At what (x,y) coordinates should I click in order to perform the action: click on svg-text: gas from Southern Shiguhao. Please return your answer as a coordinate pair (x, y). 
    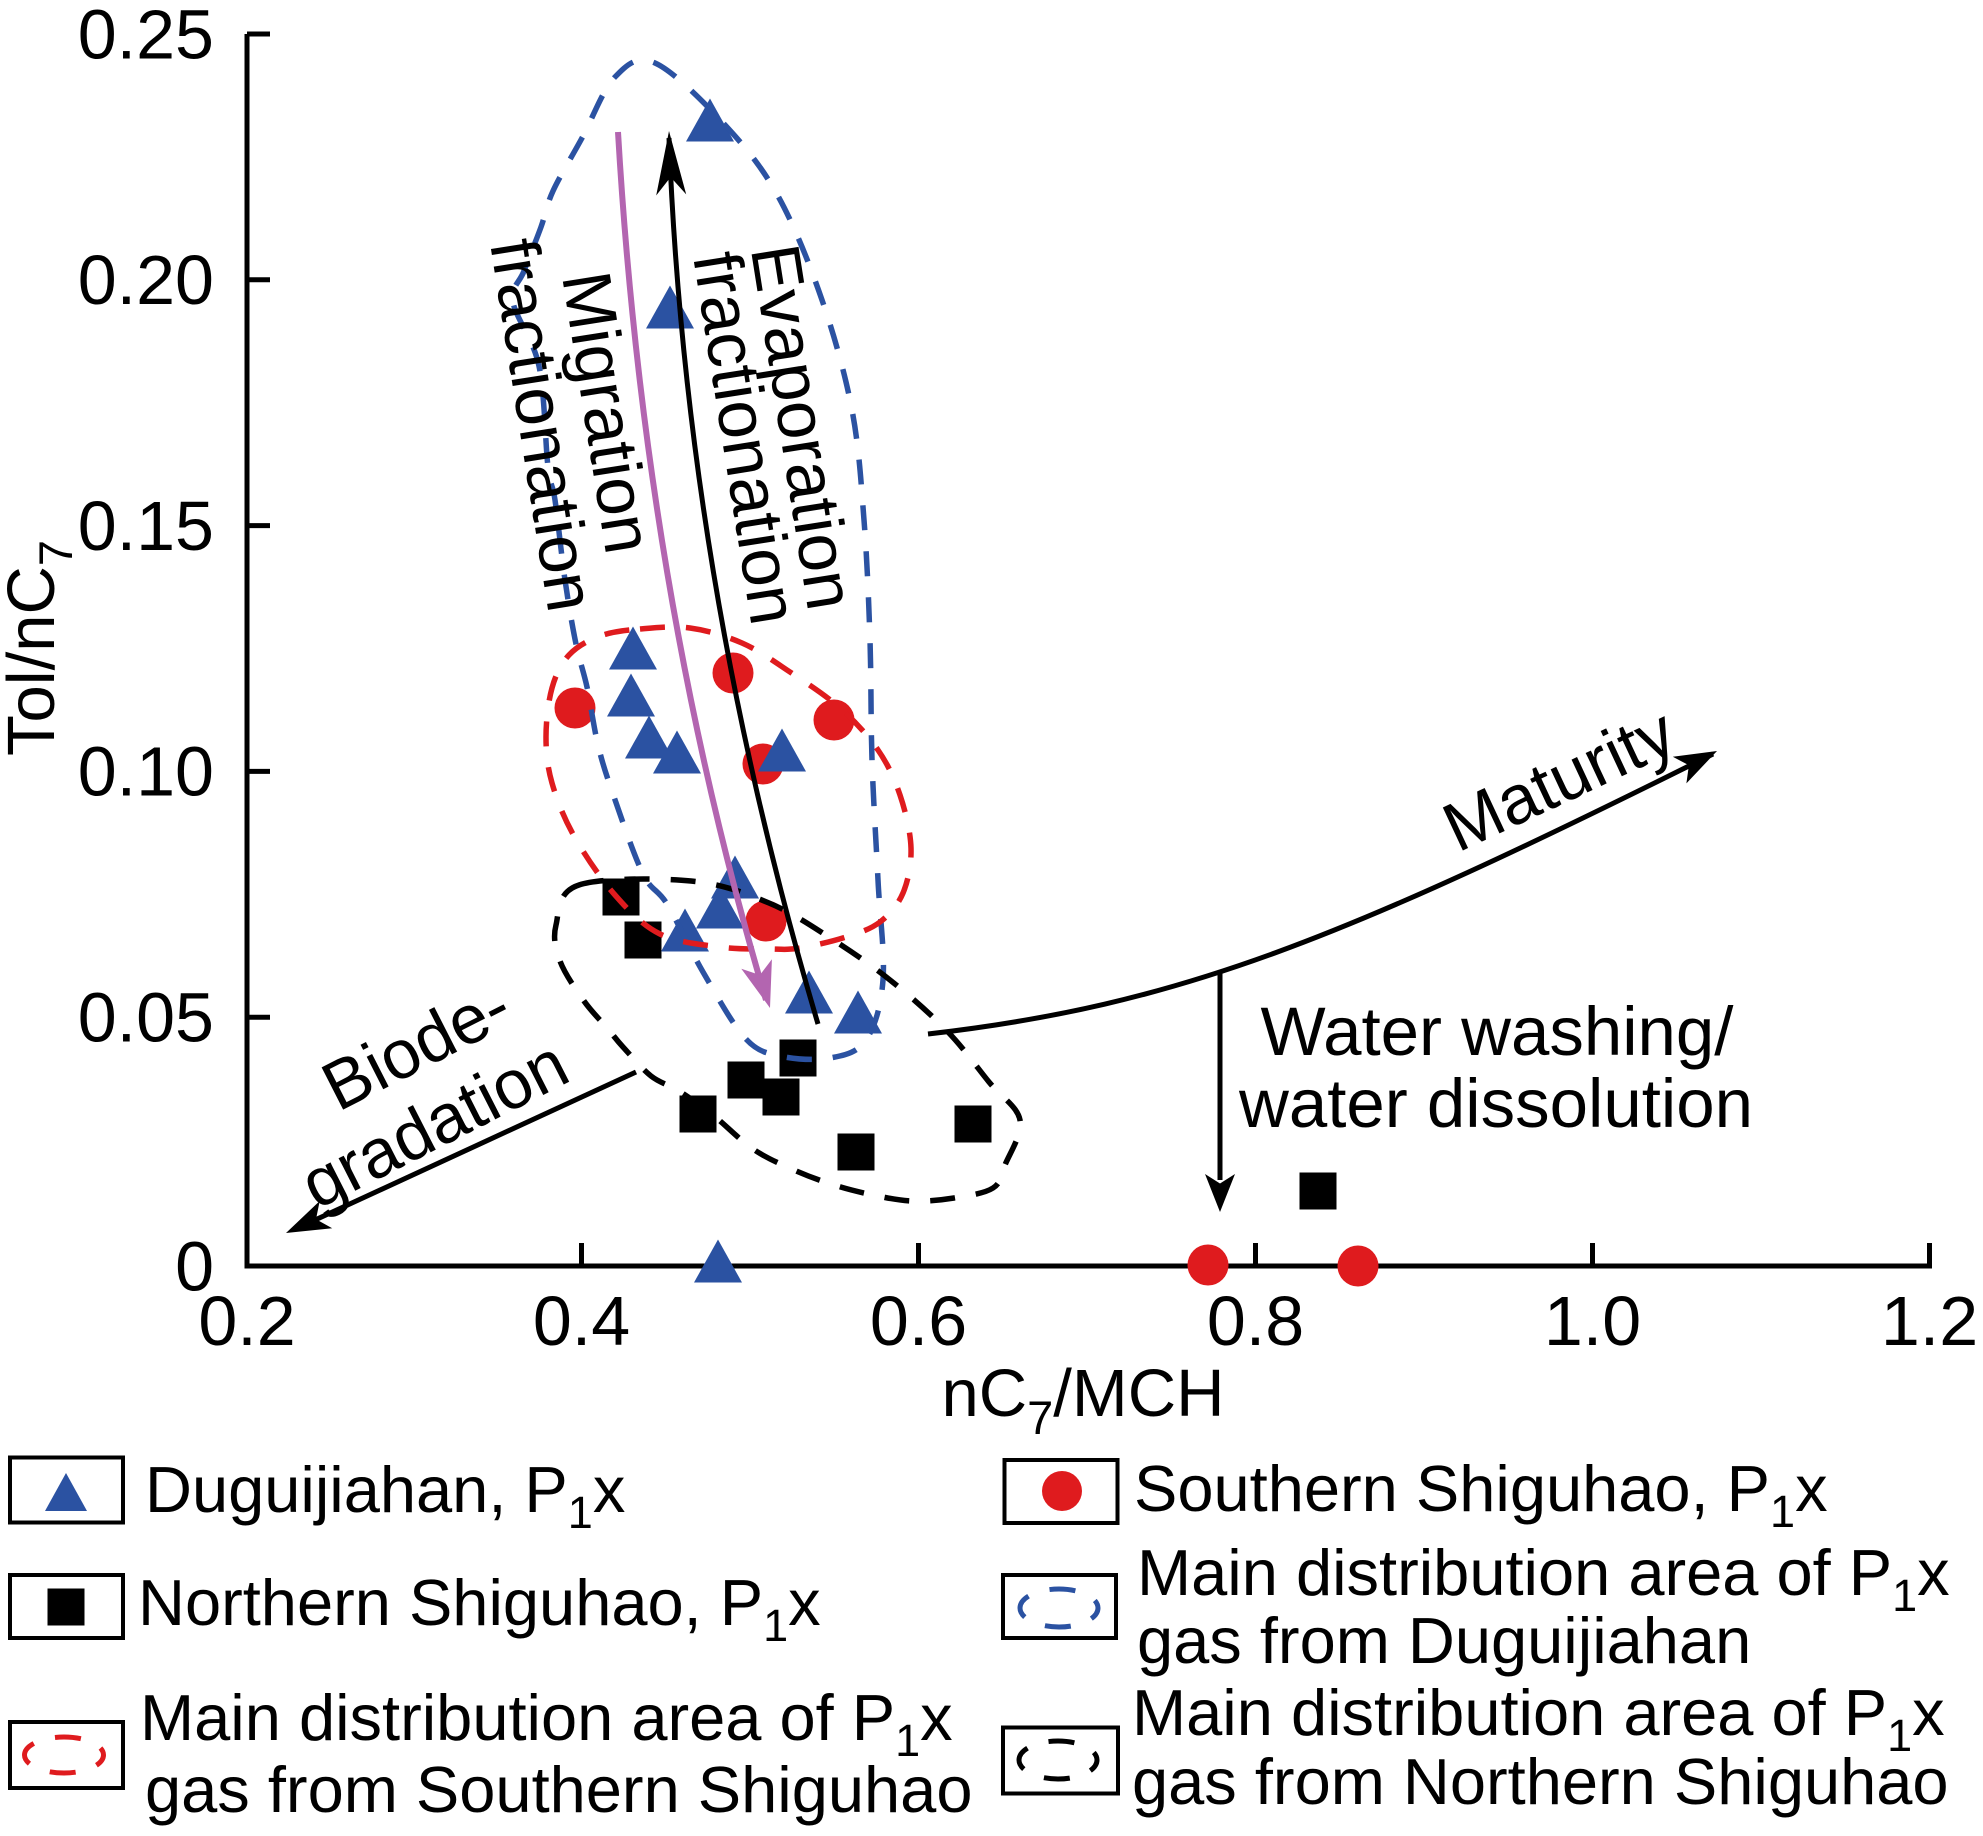
    Looking at the image, I should click on (558, 1789).